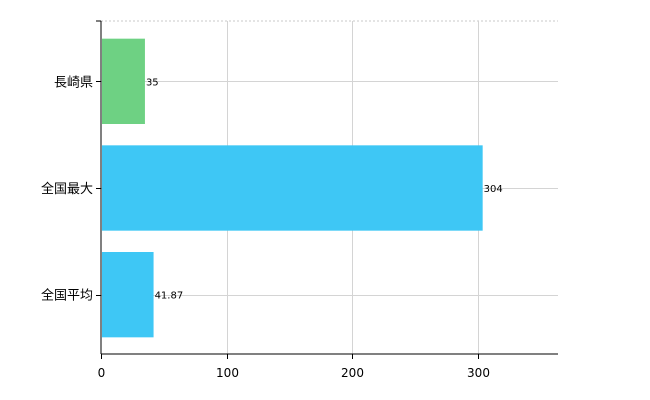  What do you see at coordinates (493, 189) in the screenshot?
I see `bar-value-label: 304` at bounding box center [493, 189].